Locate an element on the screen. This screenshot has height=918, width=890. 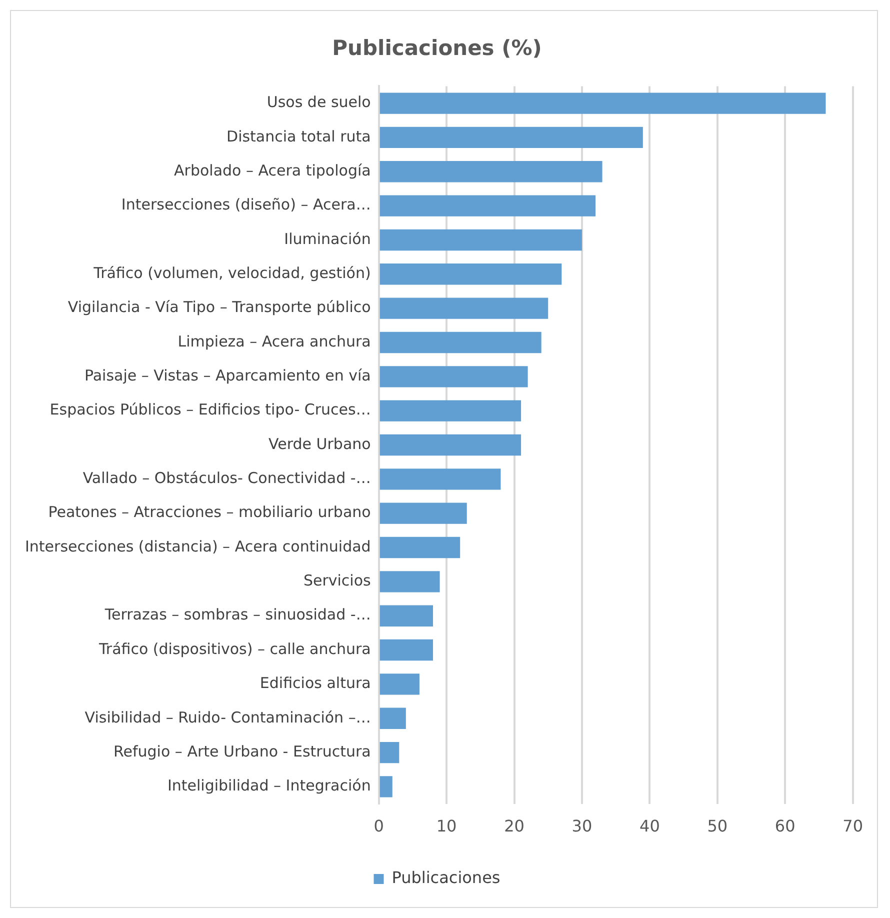
x-tick-label: 20 is located at coordinates (514, 826).